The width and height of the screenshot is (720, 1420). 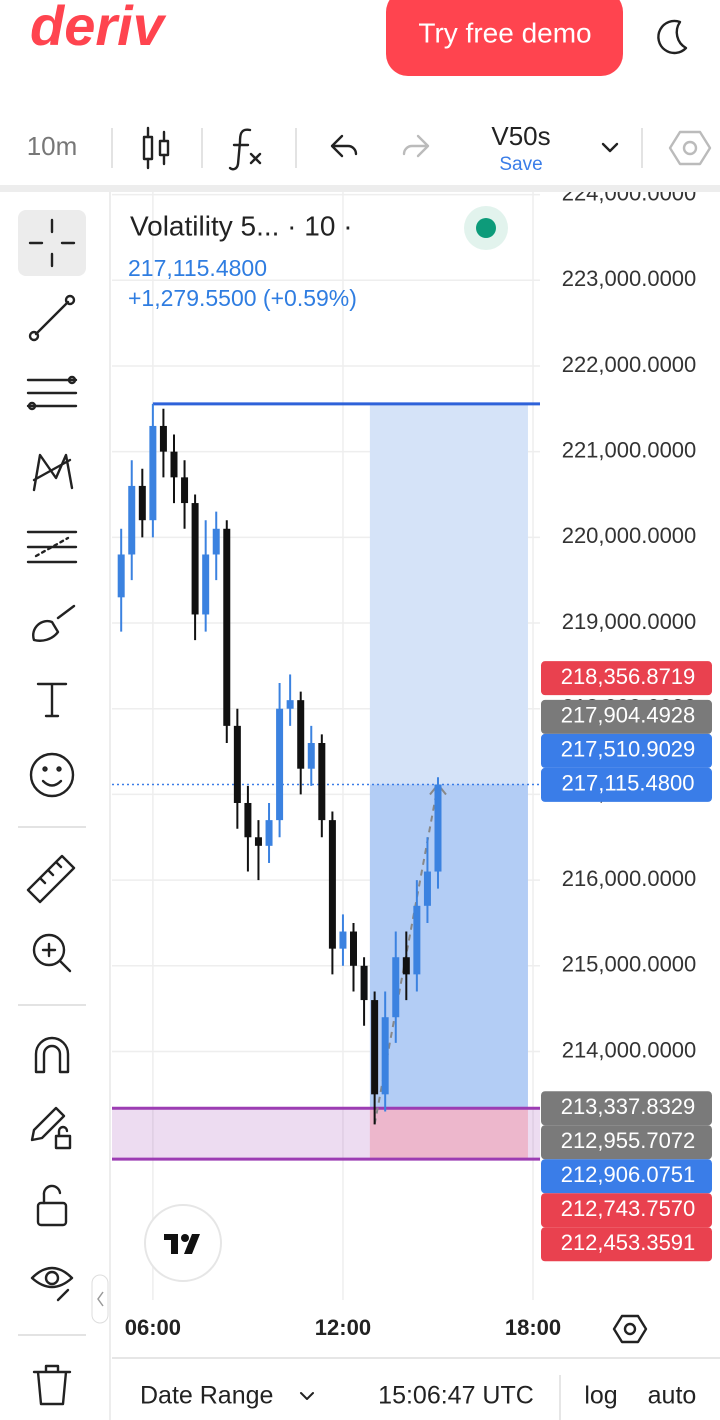 I want to click on settings-button, so click(x=690, y=148).